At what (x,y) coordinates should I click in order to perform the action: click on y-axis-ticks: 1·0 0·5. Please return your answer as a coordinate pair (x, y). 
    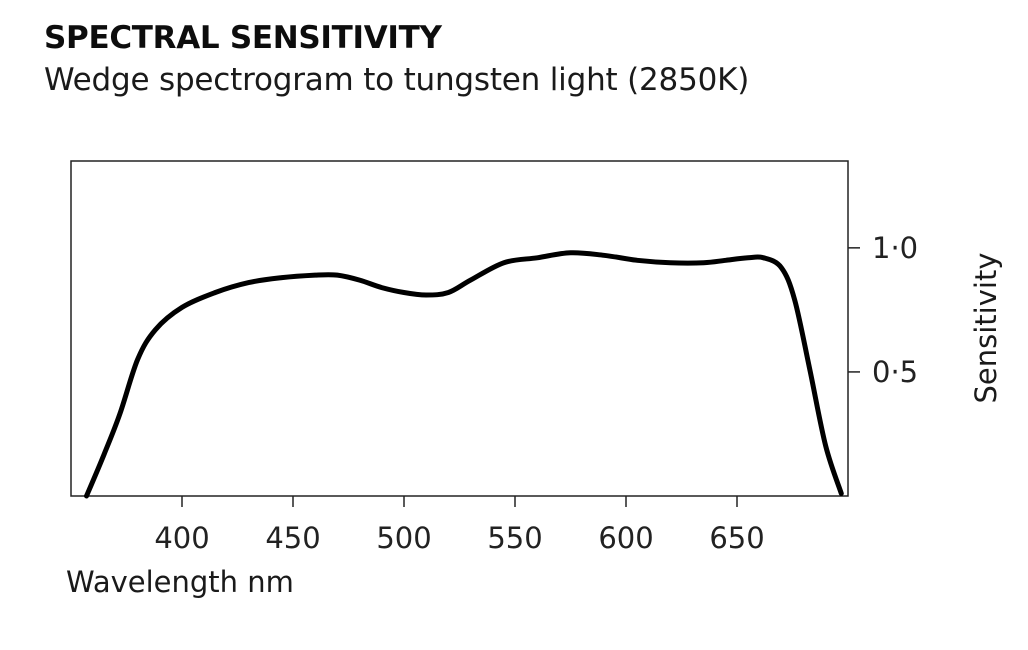
    Looking at the image, I should click on (883, 310).